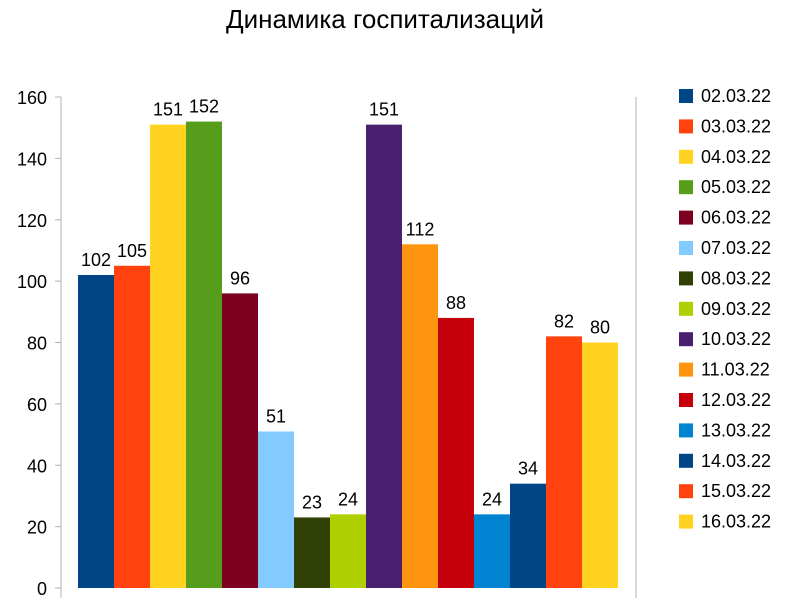  What do you see at coordinates (132, 251) in the screenshot?
I see `data-label: 105` at bounding box center [132, 251].